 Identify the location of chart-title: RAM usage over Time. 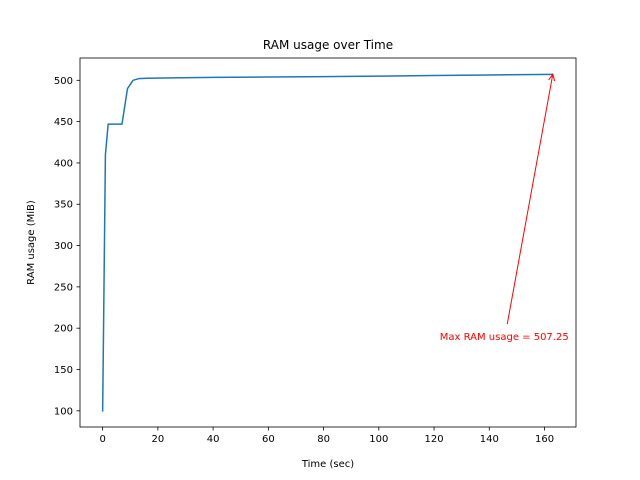
(328, 45).